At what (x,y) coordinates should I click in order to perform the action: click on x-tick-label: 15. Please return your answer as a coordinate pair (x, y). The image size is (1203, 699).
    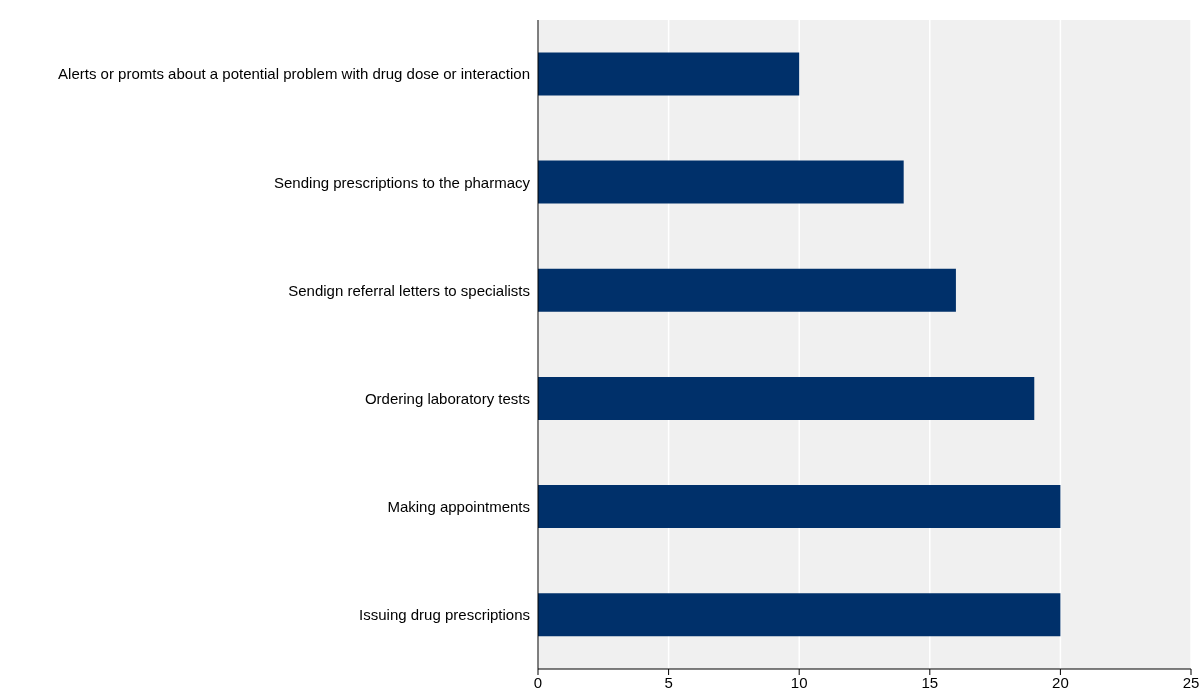
    Looking at the image, I should click on (930, 682).